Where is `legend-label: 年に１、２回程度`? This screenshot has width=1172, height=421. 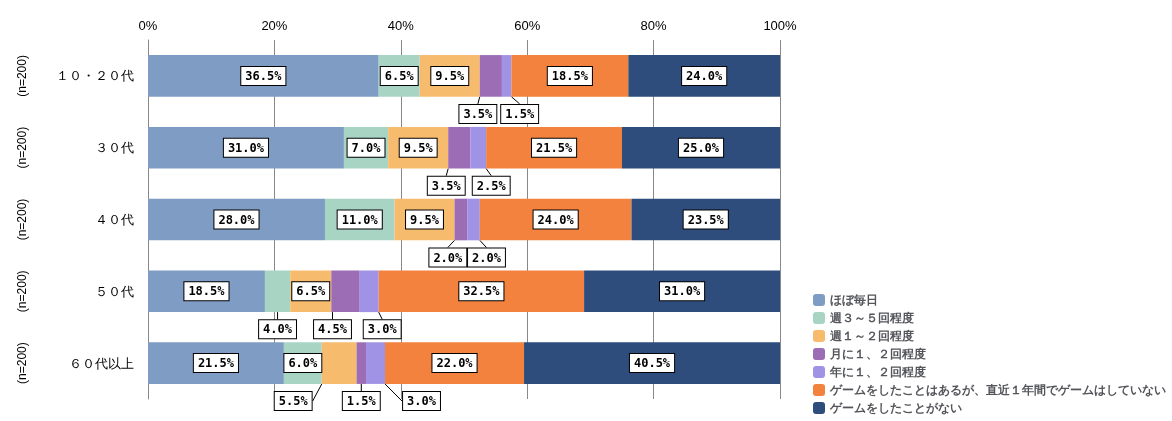 legend-label: 年に１、２回程度 is located at coordinates (877, 372).